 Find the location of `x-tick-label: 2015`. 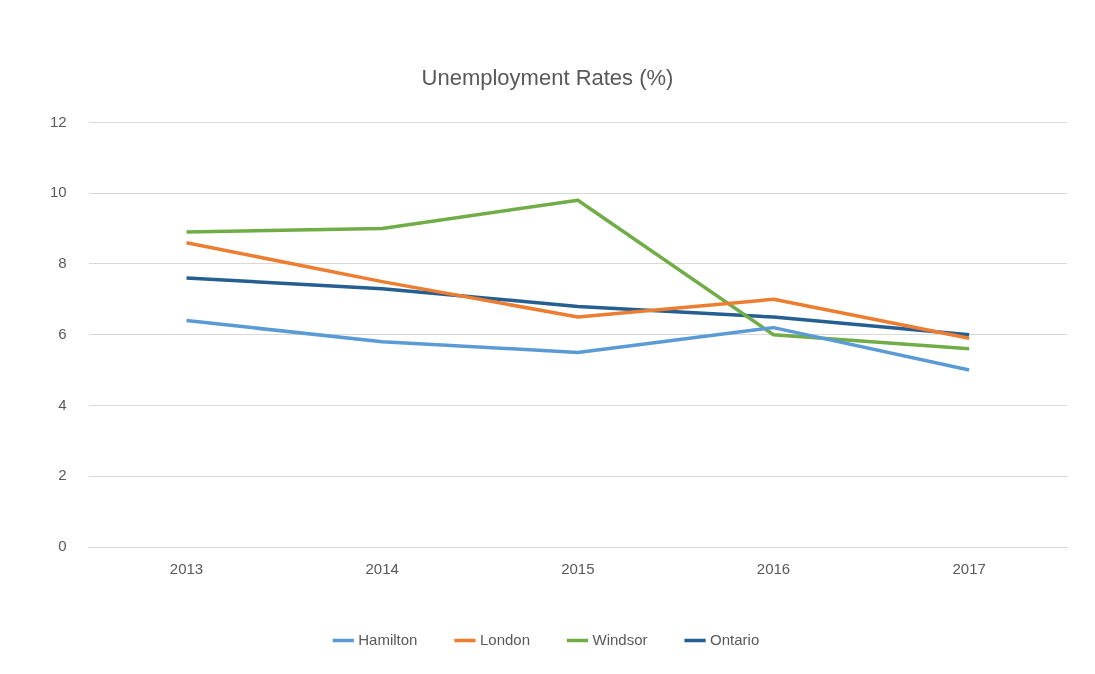

x-tick-label: 2015 is located at coordinates (578, 569).